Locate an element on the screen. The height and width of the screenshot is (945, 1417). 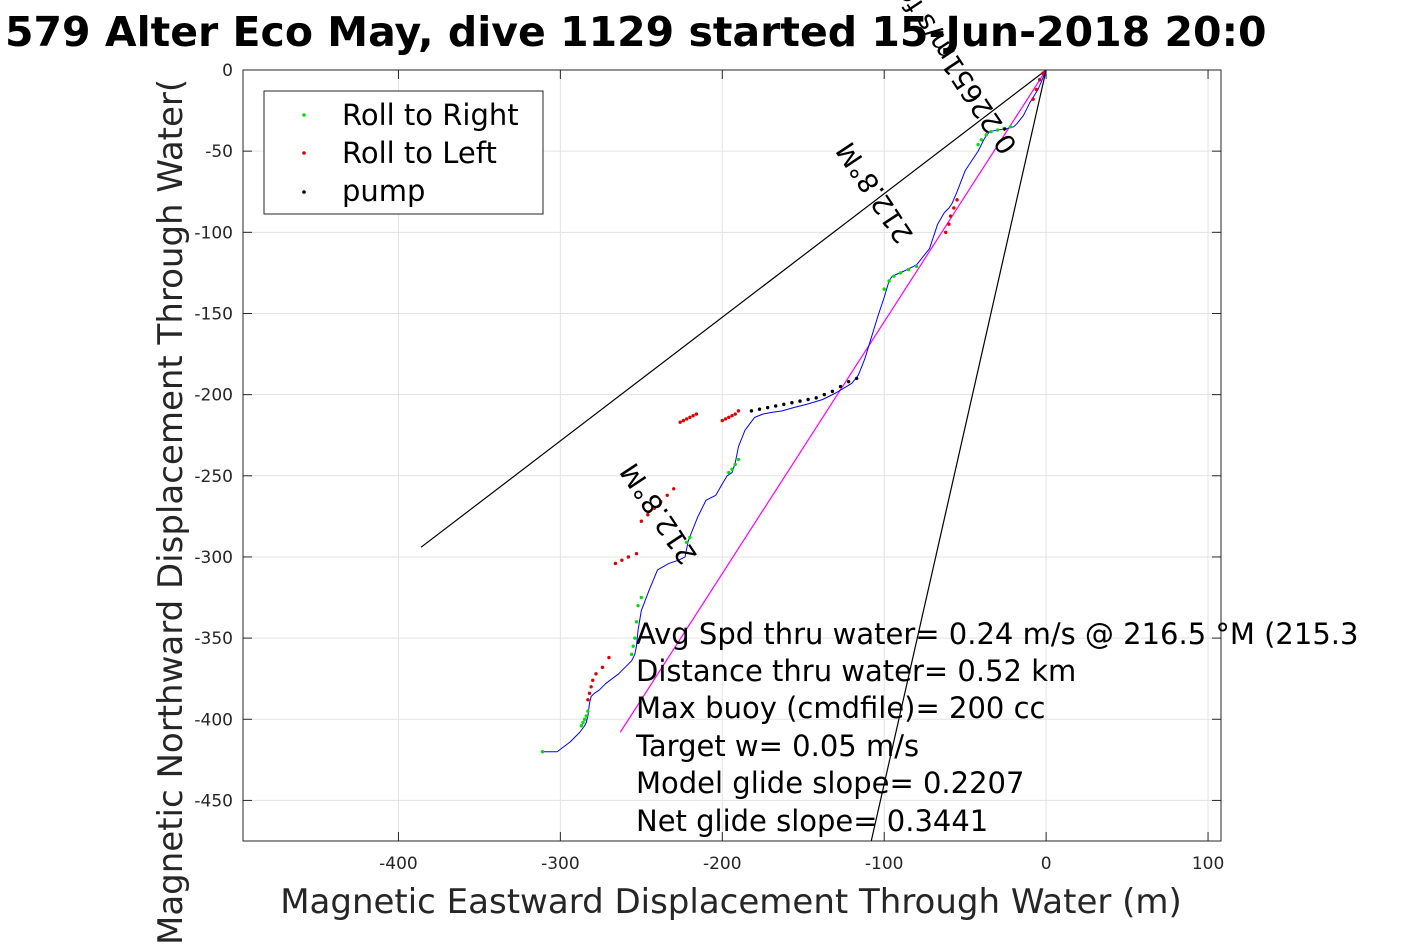
y-tick-label: -100 is located at coordinates (213, 233).